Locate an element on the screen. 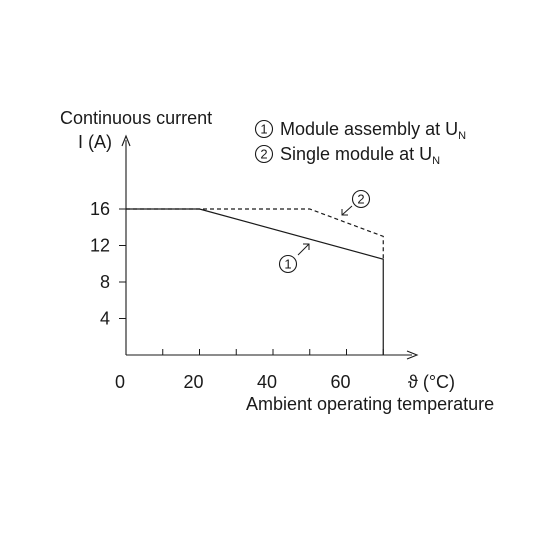 Image resolution: width=540 pixels, height=540 pixels. x-axis-title: Ambient operating temperature is located at coordinates (370, 404).